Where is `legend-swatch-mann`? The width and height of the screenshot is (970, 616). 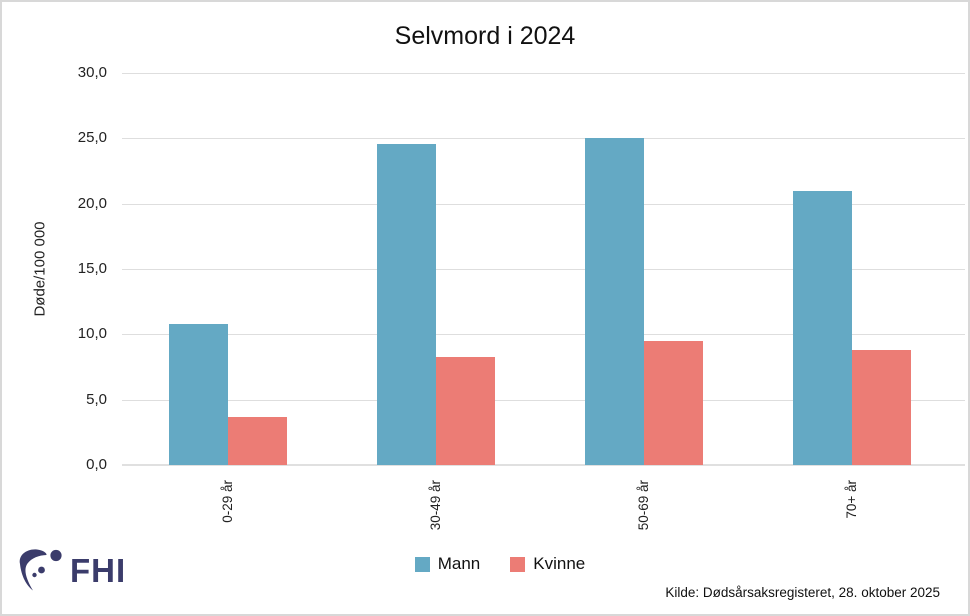 legend-swatch-mann is located at coordinates (422, 564).